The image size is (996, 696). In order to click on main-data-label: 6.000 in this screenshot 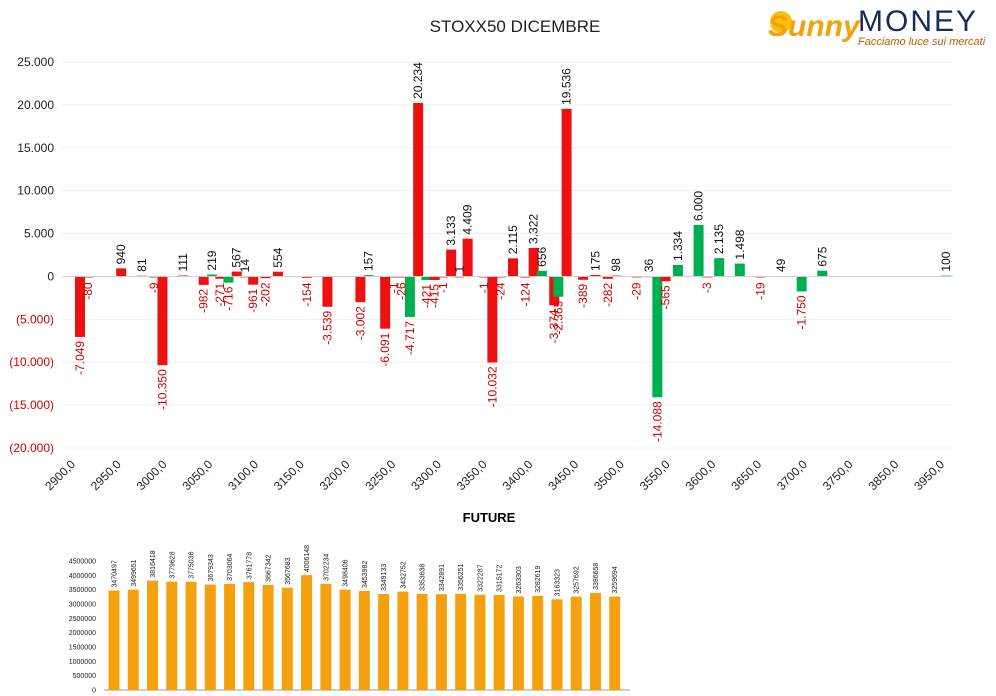, I will do `click(699, 206)`.